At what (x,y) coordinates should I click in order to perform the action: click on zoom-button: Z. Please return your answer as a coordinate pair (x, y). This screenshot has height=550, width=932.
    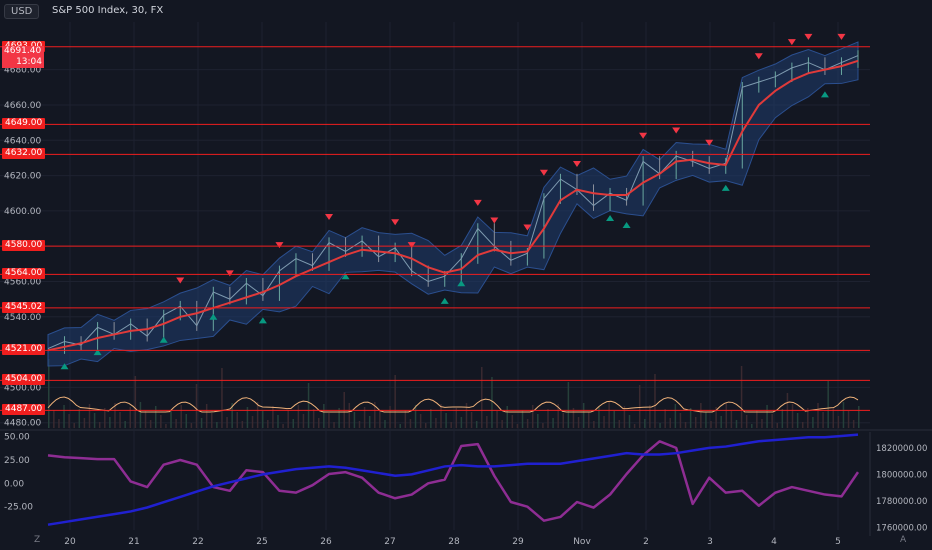
    Looking at the image, I should click on (37, 540).